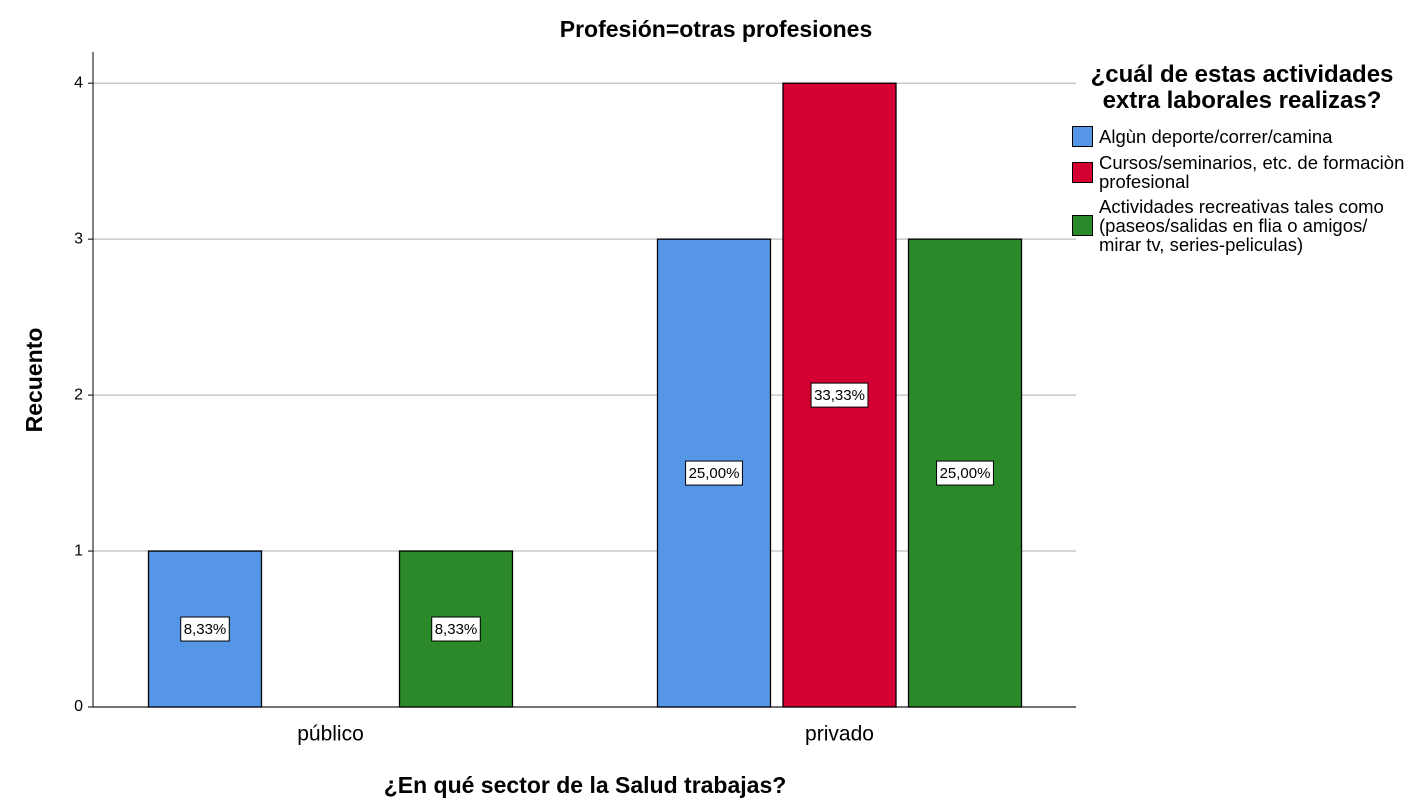 The height and width of the screenshot is (806, 1417). I want to click on x-tick-label: público, so click(330, 734).